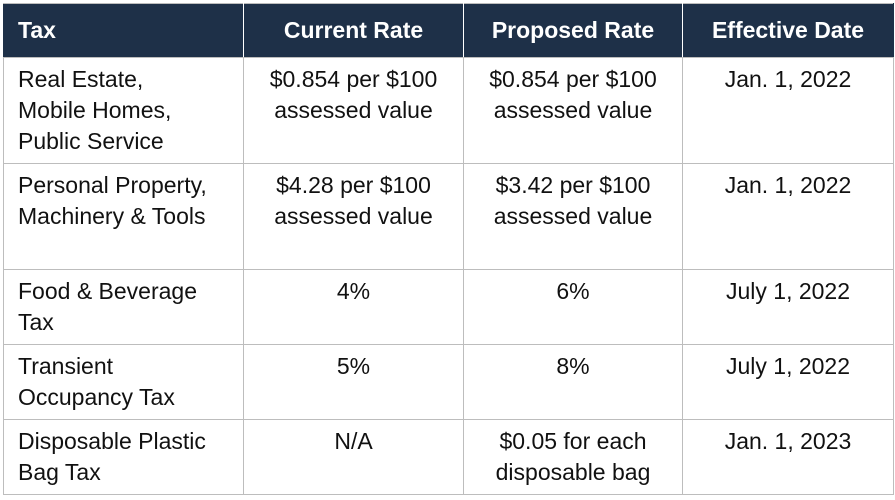  I want to click on header-cell: Effective Date, so click(788, 30).